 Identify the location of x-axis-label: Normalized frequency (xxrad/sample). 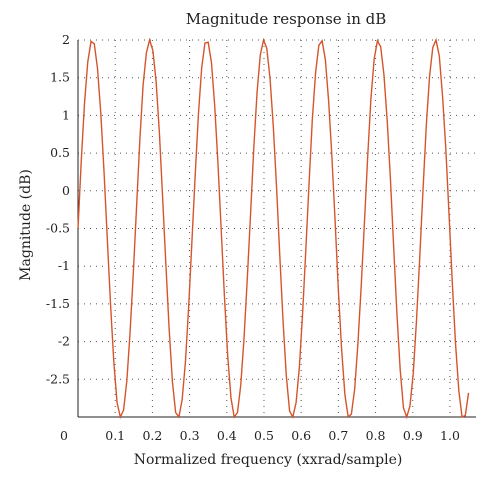
(268, 460).